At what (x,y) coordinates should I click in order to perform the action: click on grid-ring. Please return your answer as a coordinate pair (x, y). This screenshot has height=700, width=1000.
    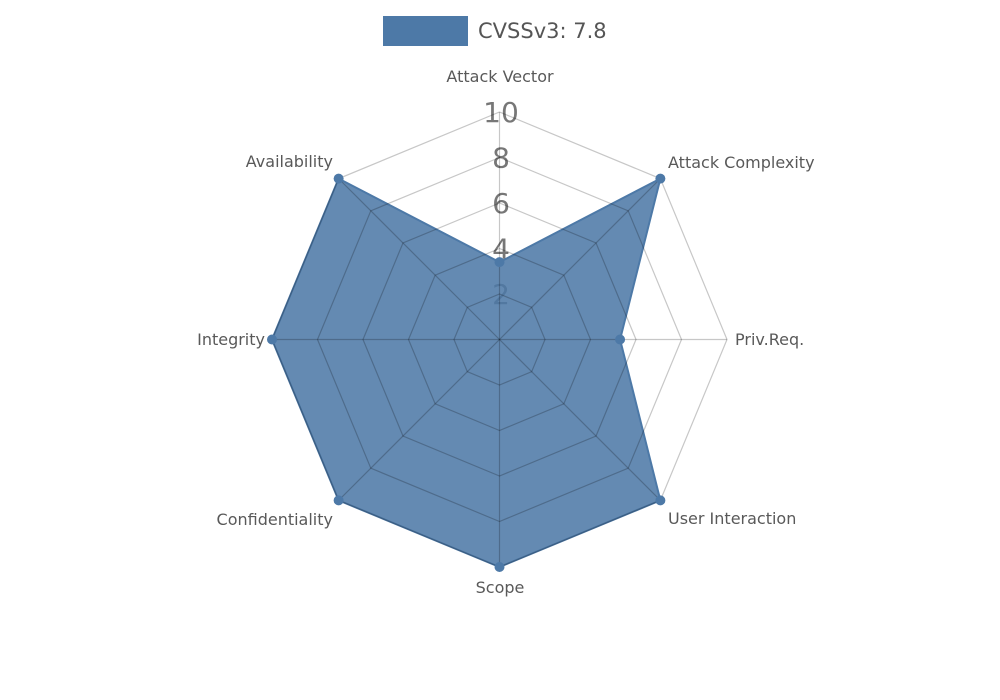
    Looking at the image, I should click on (499, 339).